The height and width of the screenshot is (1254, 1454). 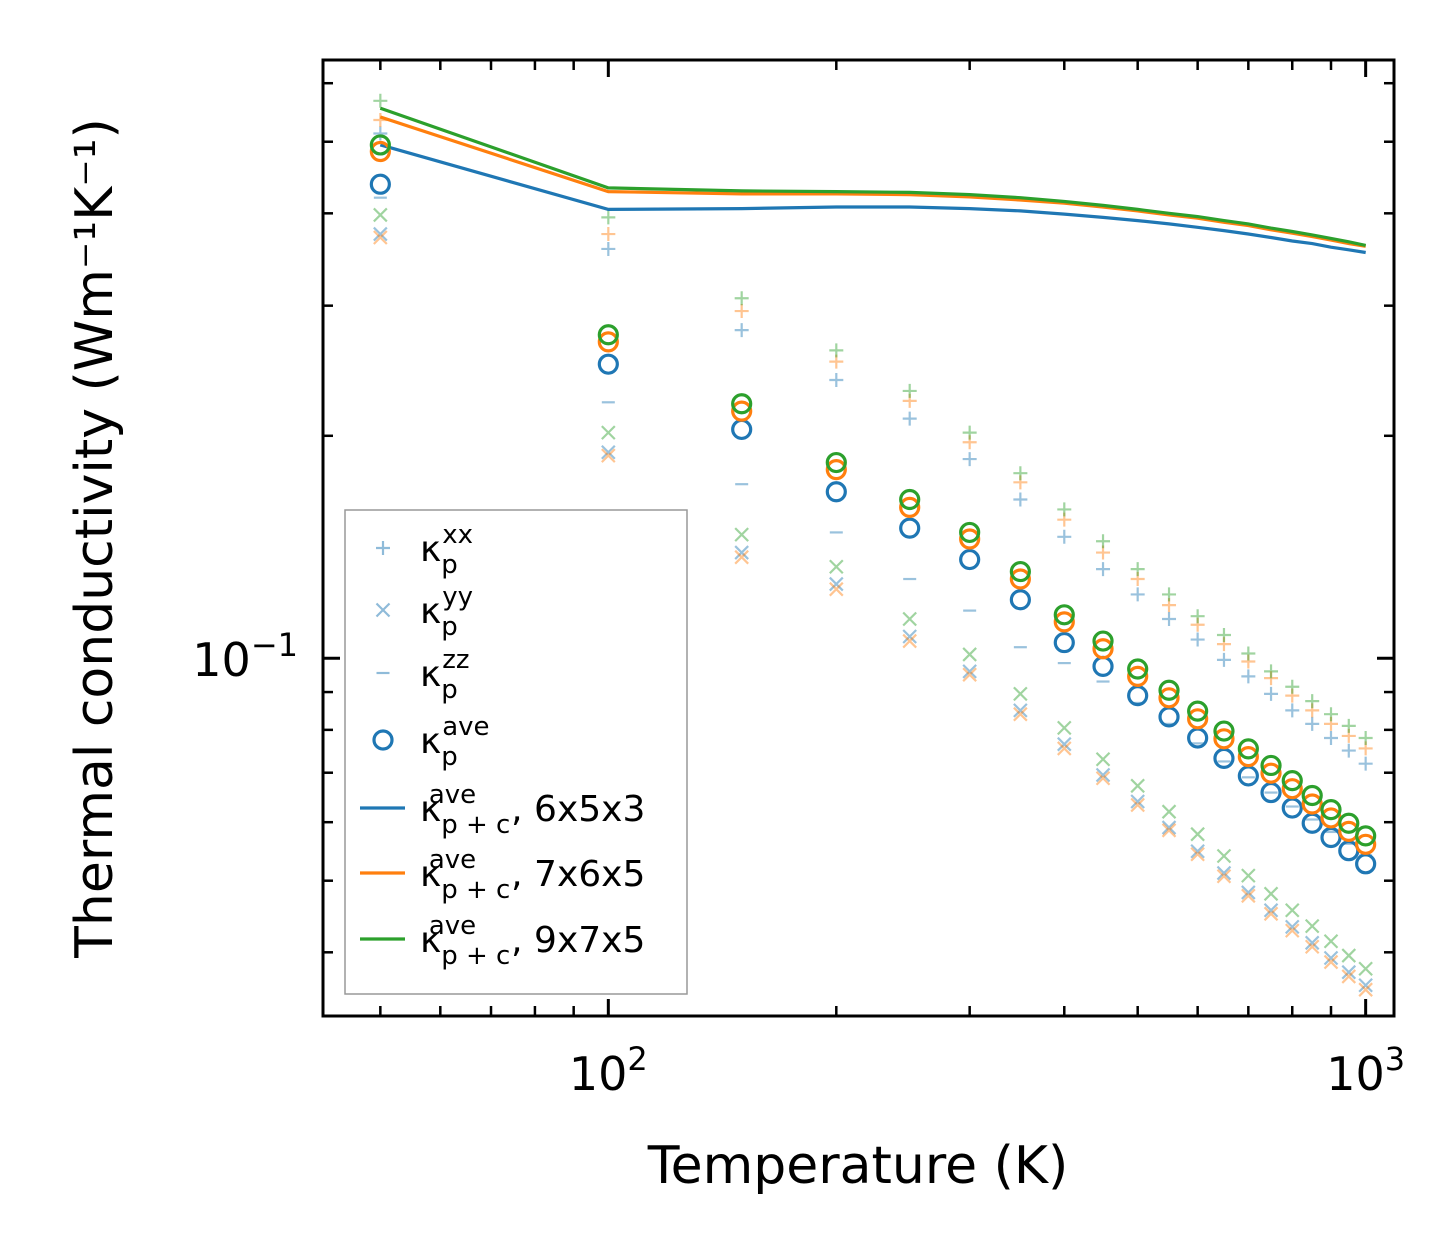 What do you see at coordinates (578, 874) in the screenshot?
I see `legend-tail: , 7x6x5` at bounding box center [578, 874].